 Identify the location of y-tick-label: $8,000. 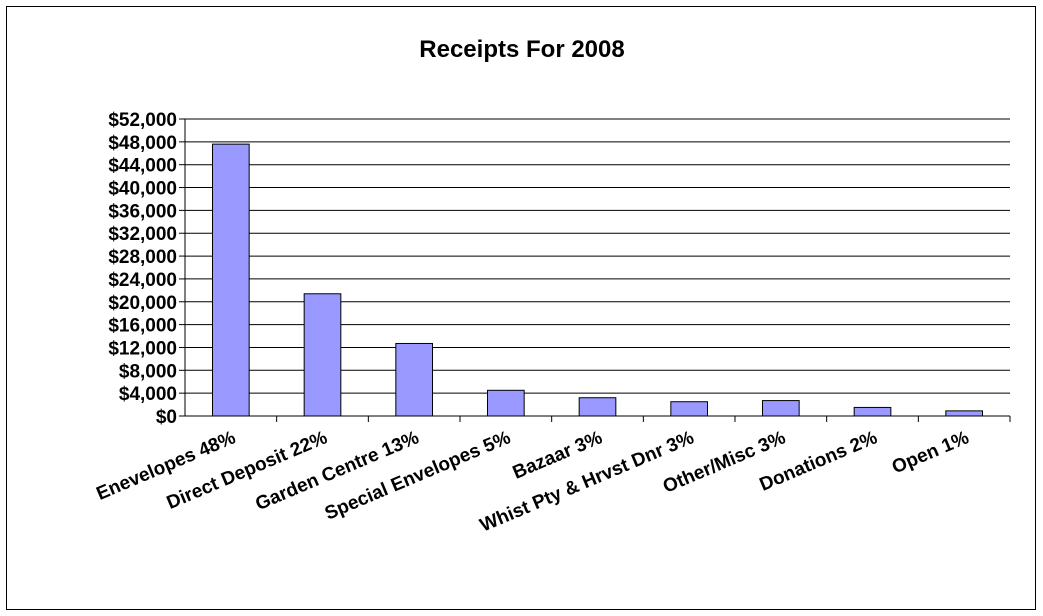
(148, 371).